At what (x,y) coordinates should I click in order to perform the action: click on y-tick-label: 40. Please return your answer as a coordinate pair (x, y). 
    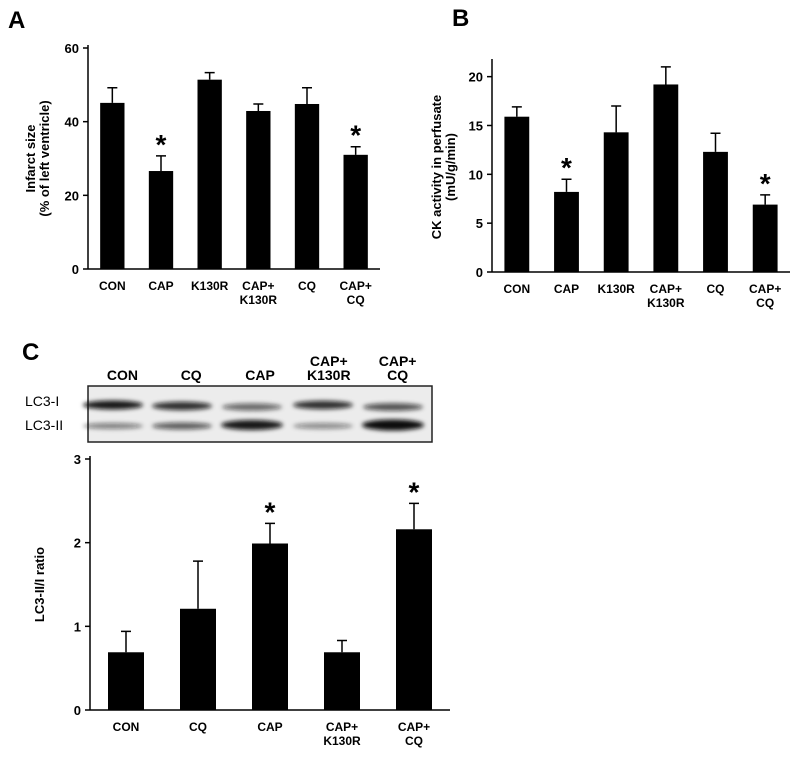
    Looking at the image, I should click on (72, 122).